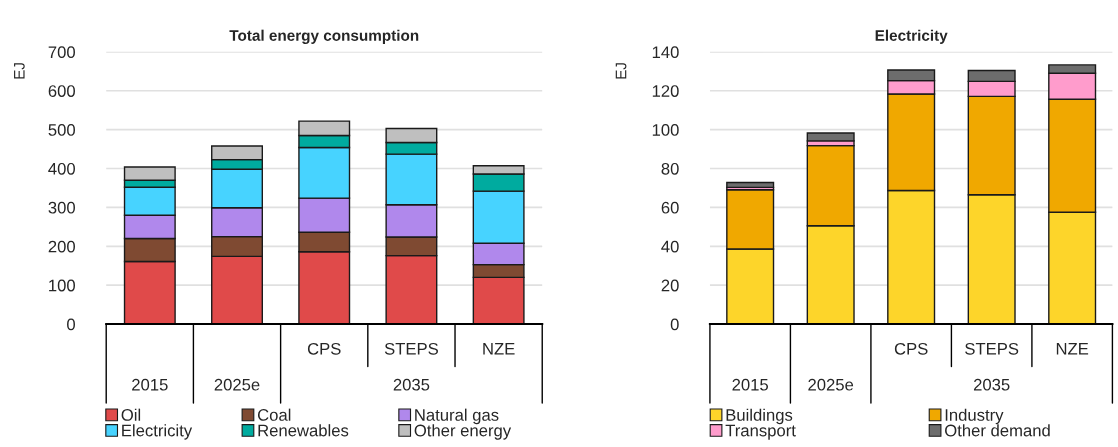 The height and width of the screenshot is (447, 1118). Describe the element at coordinates (670, 285) in the screenshot. I see `y-tick-label: 20` at that location.